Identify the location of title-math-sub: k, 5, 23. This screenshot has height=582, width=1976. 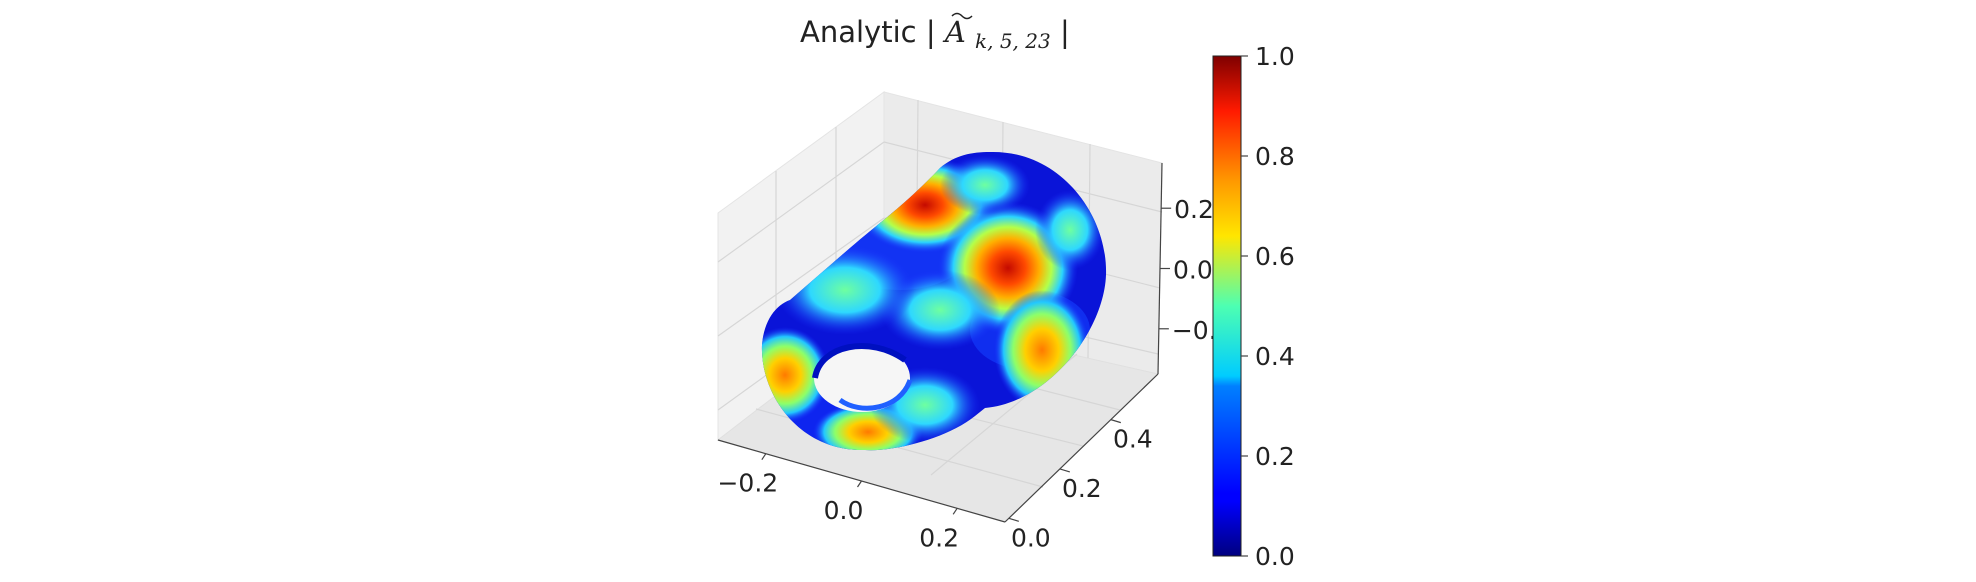
(1013, 41).